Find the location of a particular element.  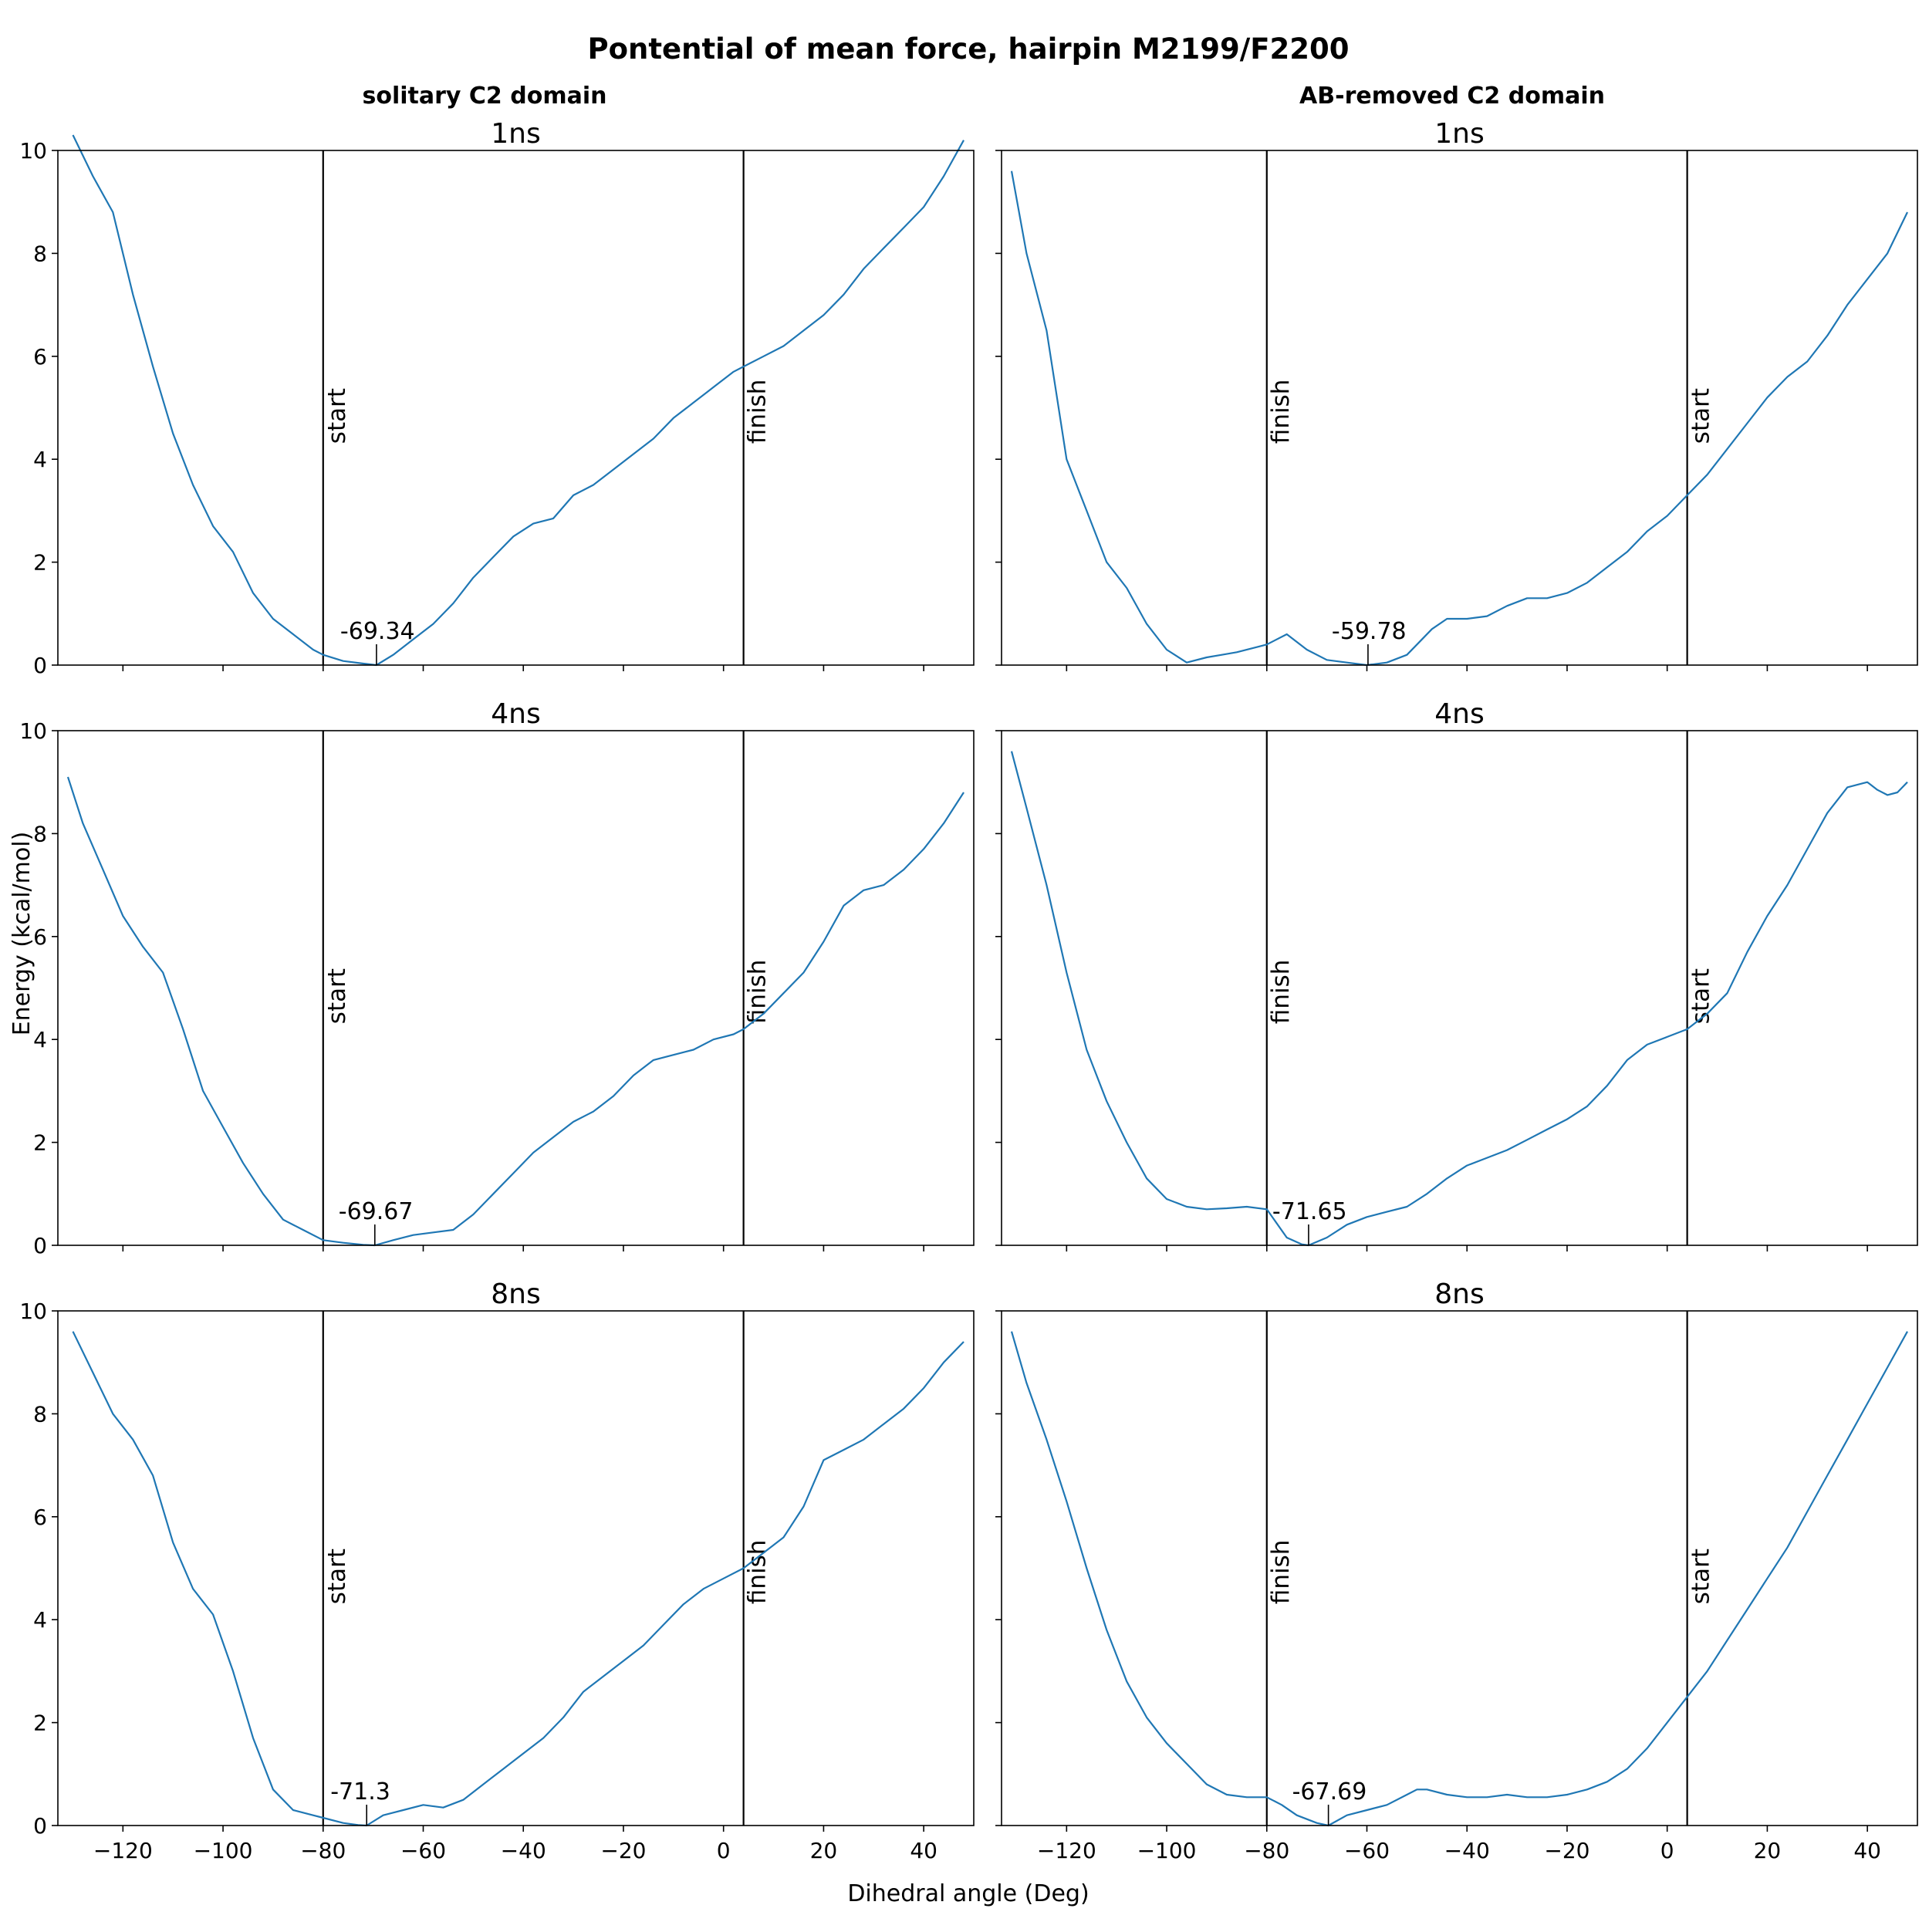

minimum-label: -59.78 is located at coordinates (1369, 631).